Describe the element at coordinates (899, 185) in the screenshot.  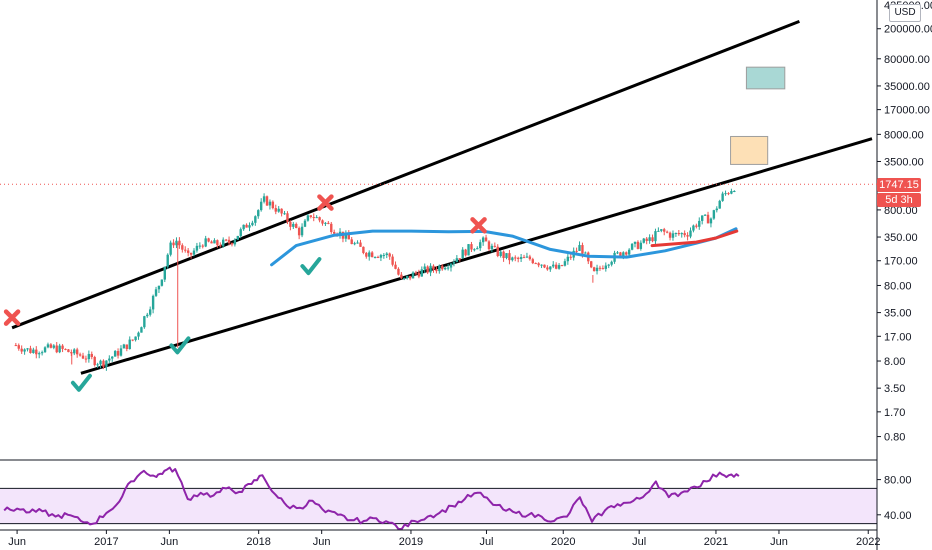
I see `last-price-tag: 1747.15` at that location.